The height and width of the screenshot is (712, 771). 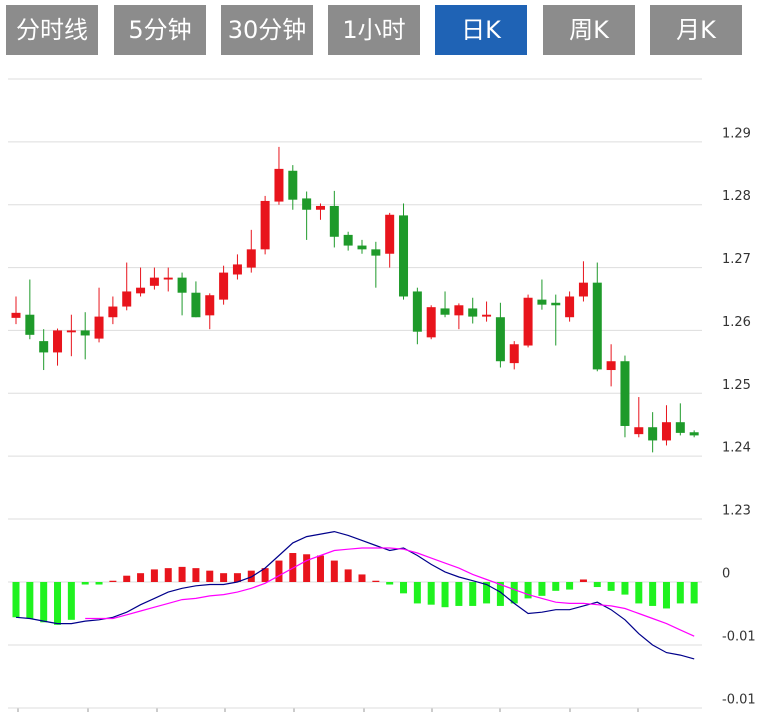 What do you see at coordinates (374, 30) in the screenshot?
I see `tab: 1小时` at bounding box center [374, 30].